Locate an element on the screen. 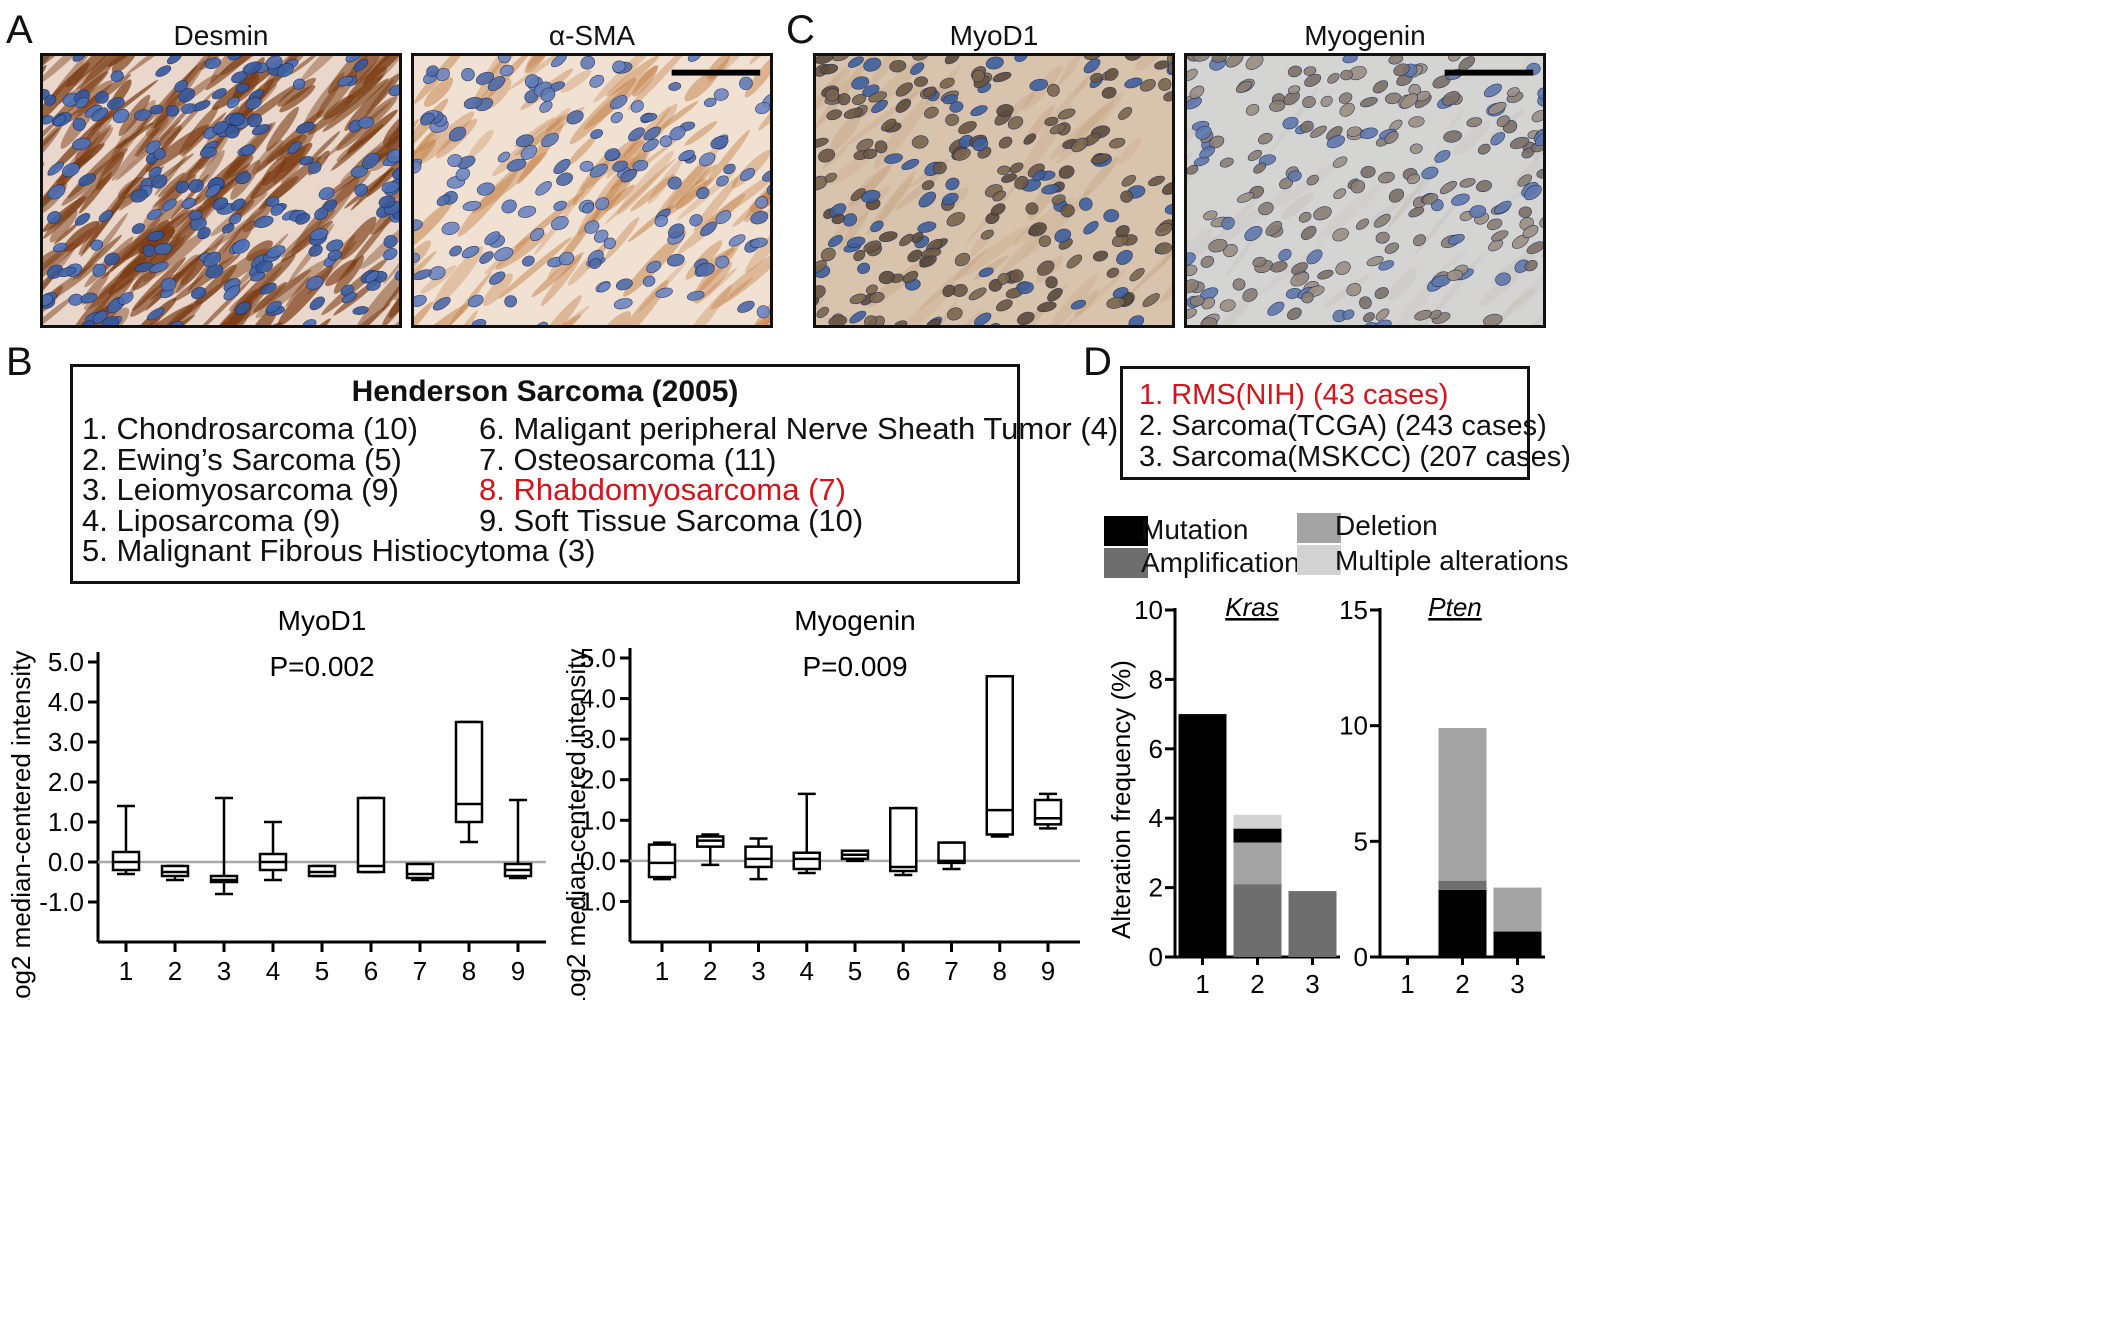  x-tick-label: 3 is located at coordinates (1517, 984).